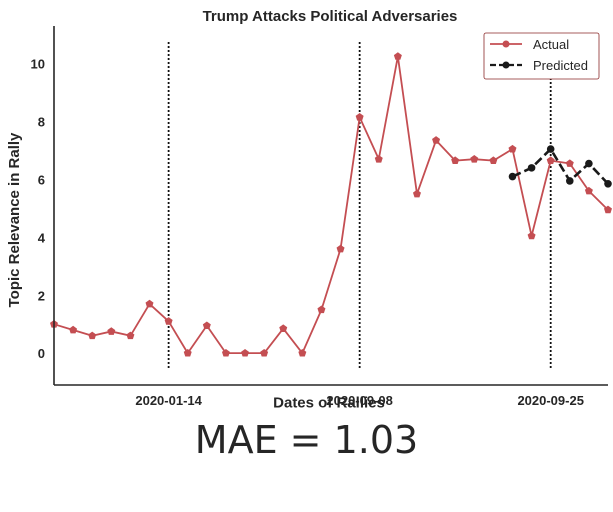 The width and height of the screenshot is (613, 512). What do you see at coordinates (506, 65) in the screenshot?
I see `legend-predicted-marker` at bounding box center [506, 65].